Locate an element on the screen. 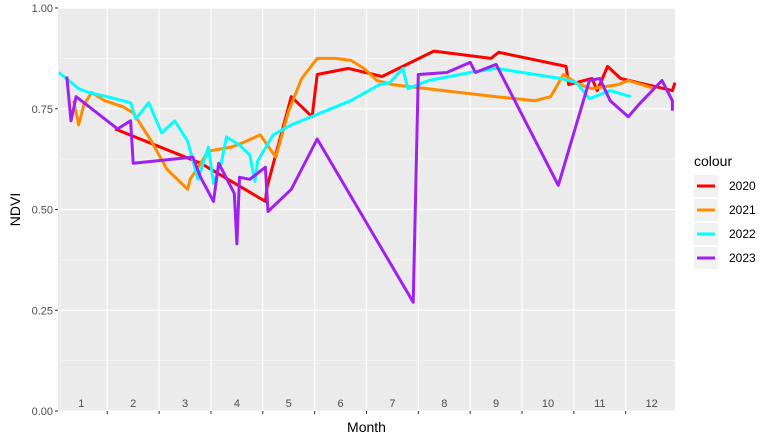 The height and width of the screenshot is (442, 773). y-tick-label: 0.25 is located at coordinates (42, 311).